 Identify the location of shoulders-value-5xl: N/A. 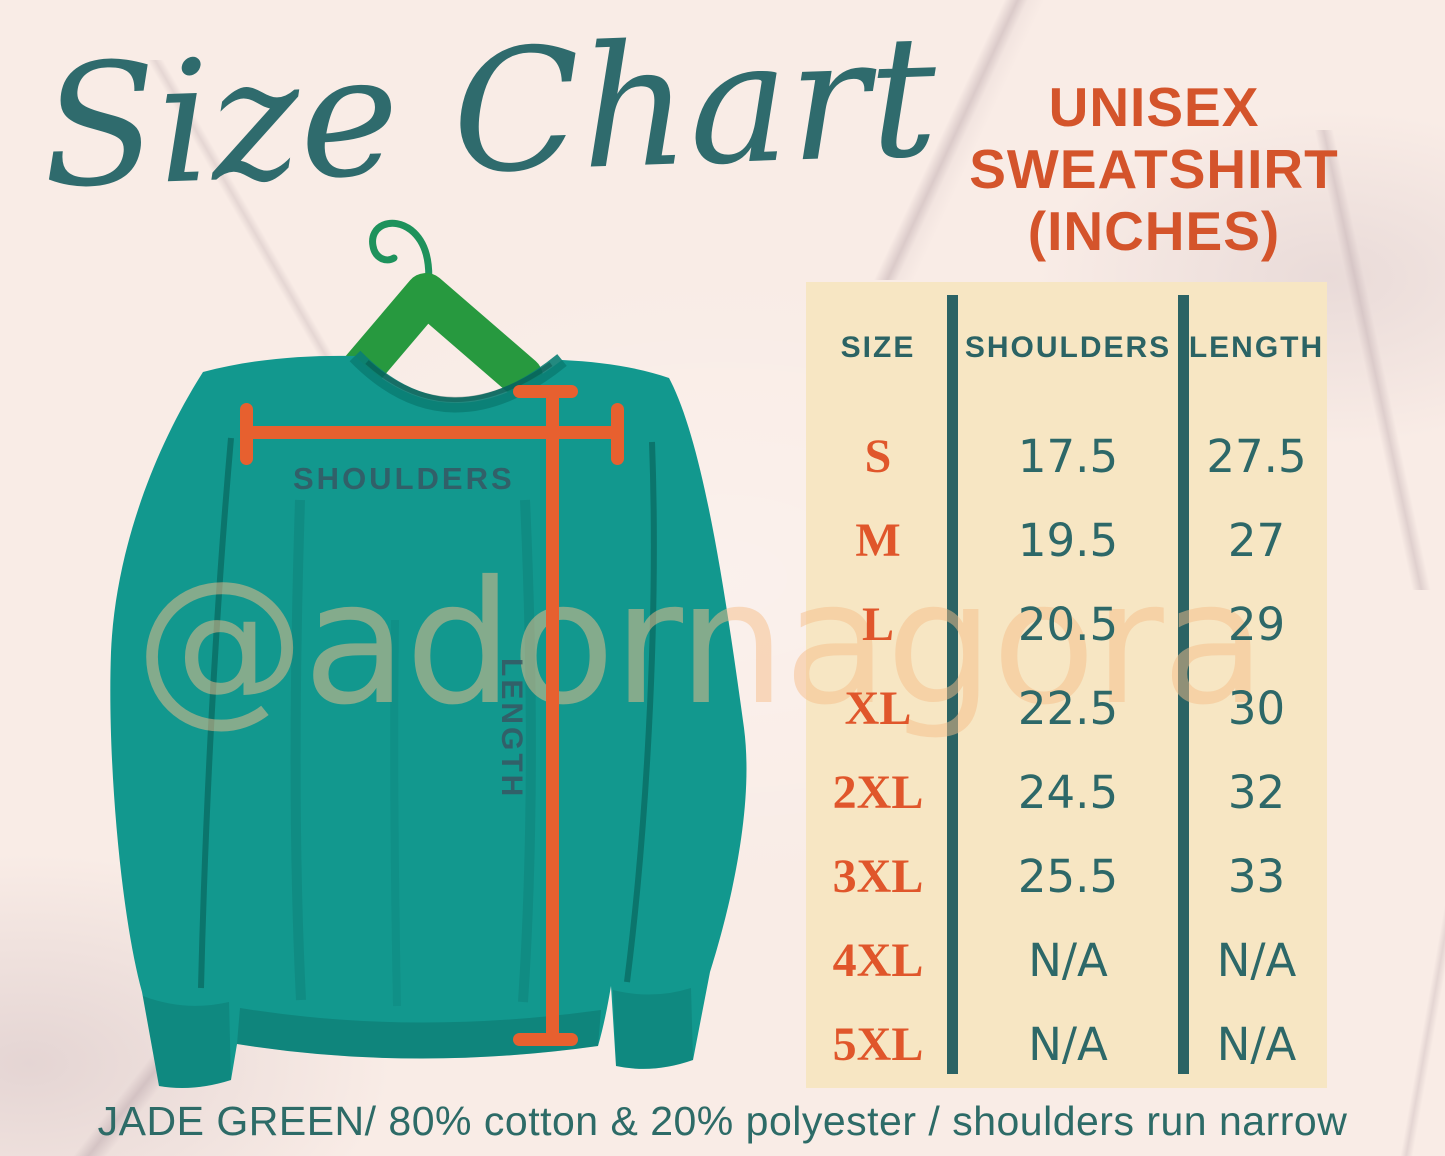
(1068, 1044).